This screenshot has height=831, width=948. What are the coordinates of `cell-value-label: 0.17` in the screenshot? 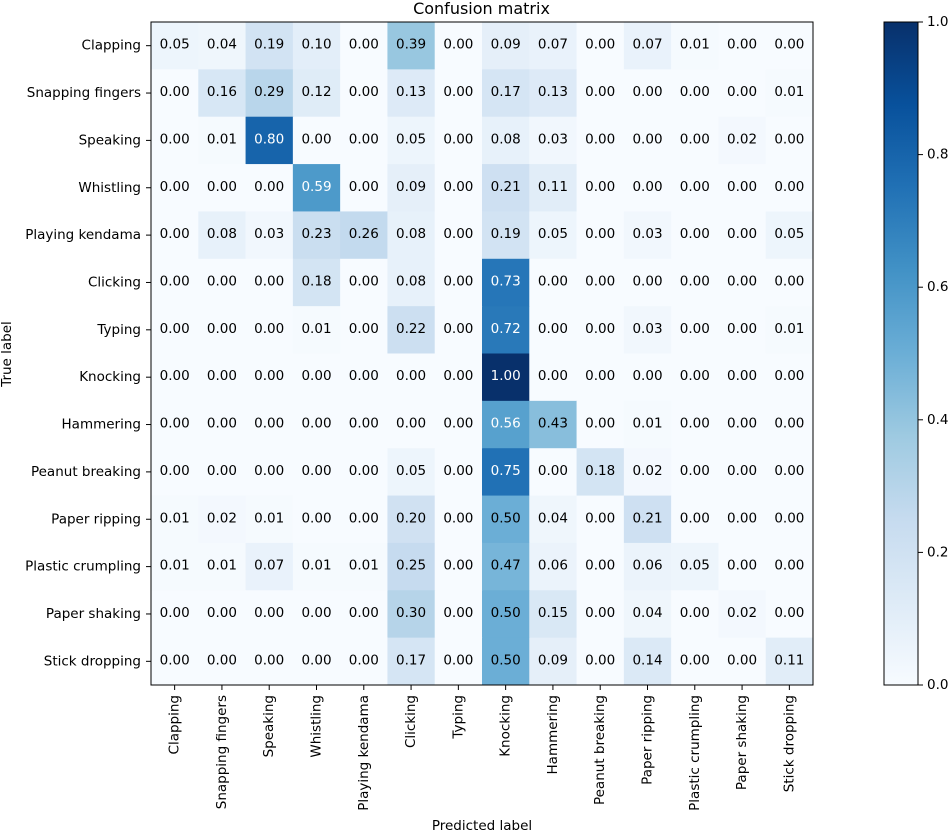 It's located at (506, 92).